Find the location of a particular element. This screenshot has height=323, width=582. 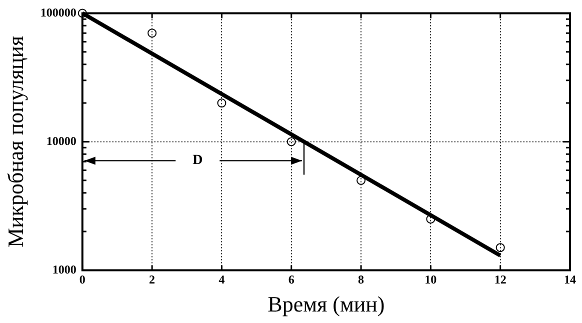

y-axis-title: Микробная популяция is located at coordinates (15, 142).